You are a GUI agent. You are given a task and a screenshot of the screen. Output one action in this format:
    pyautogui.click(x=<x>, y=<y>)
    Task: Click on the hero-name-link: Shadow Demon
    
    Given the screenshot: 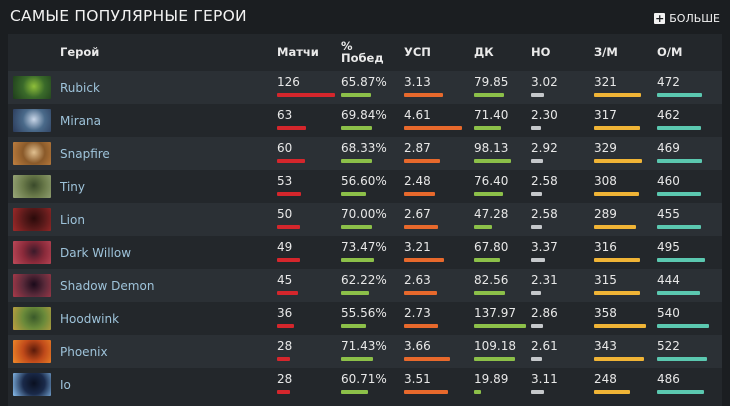 What is the action you would take?
    pyautogui.click(x=107, y=286)
    